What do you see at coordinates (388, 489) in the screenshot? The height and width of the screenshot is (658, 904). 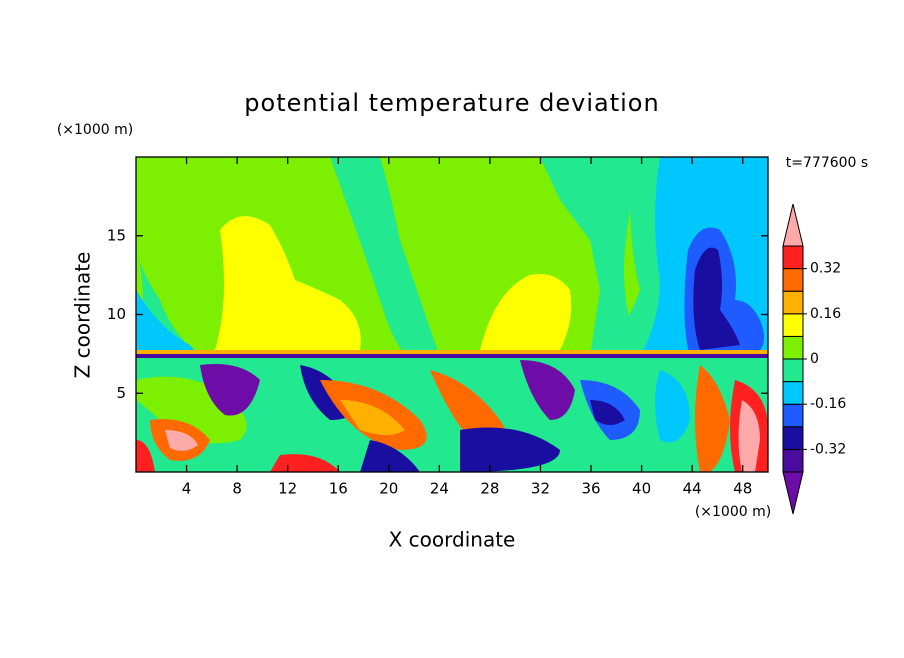 I see `x-tick-label: 20` at bounding box center [388, 489].